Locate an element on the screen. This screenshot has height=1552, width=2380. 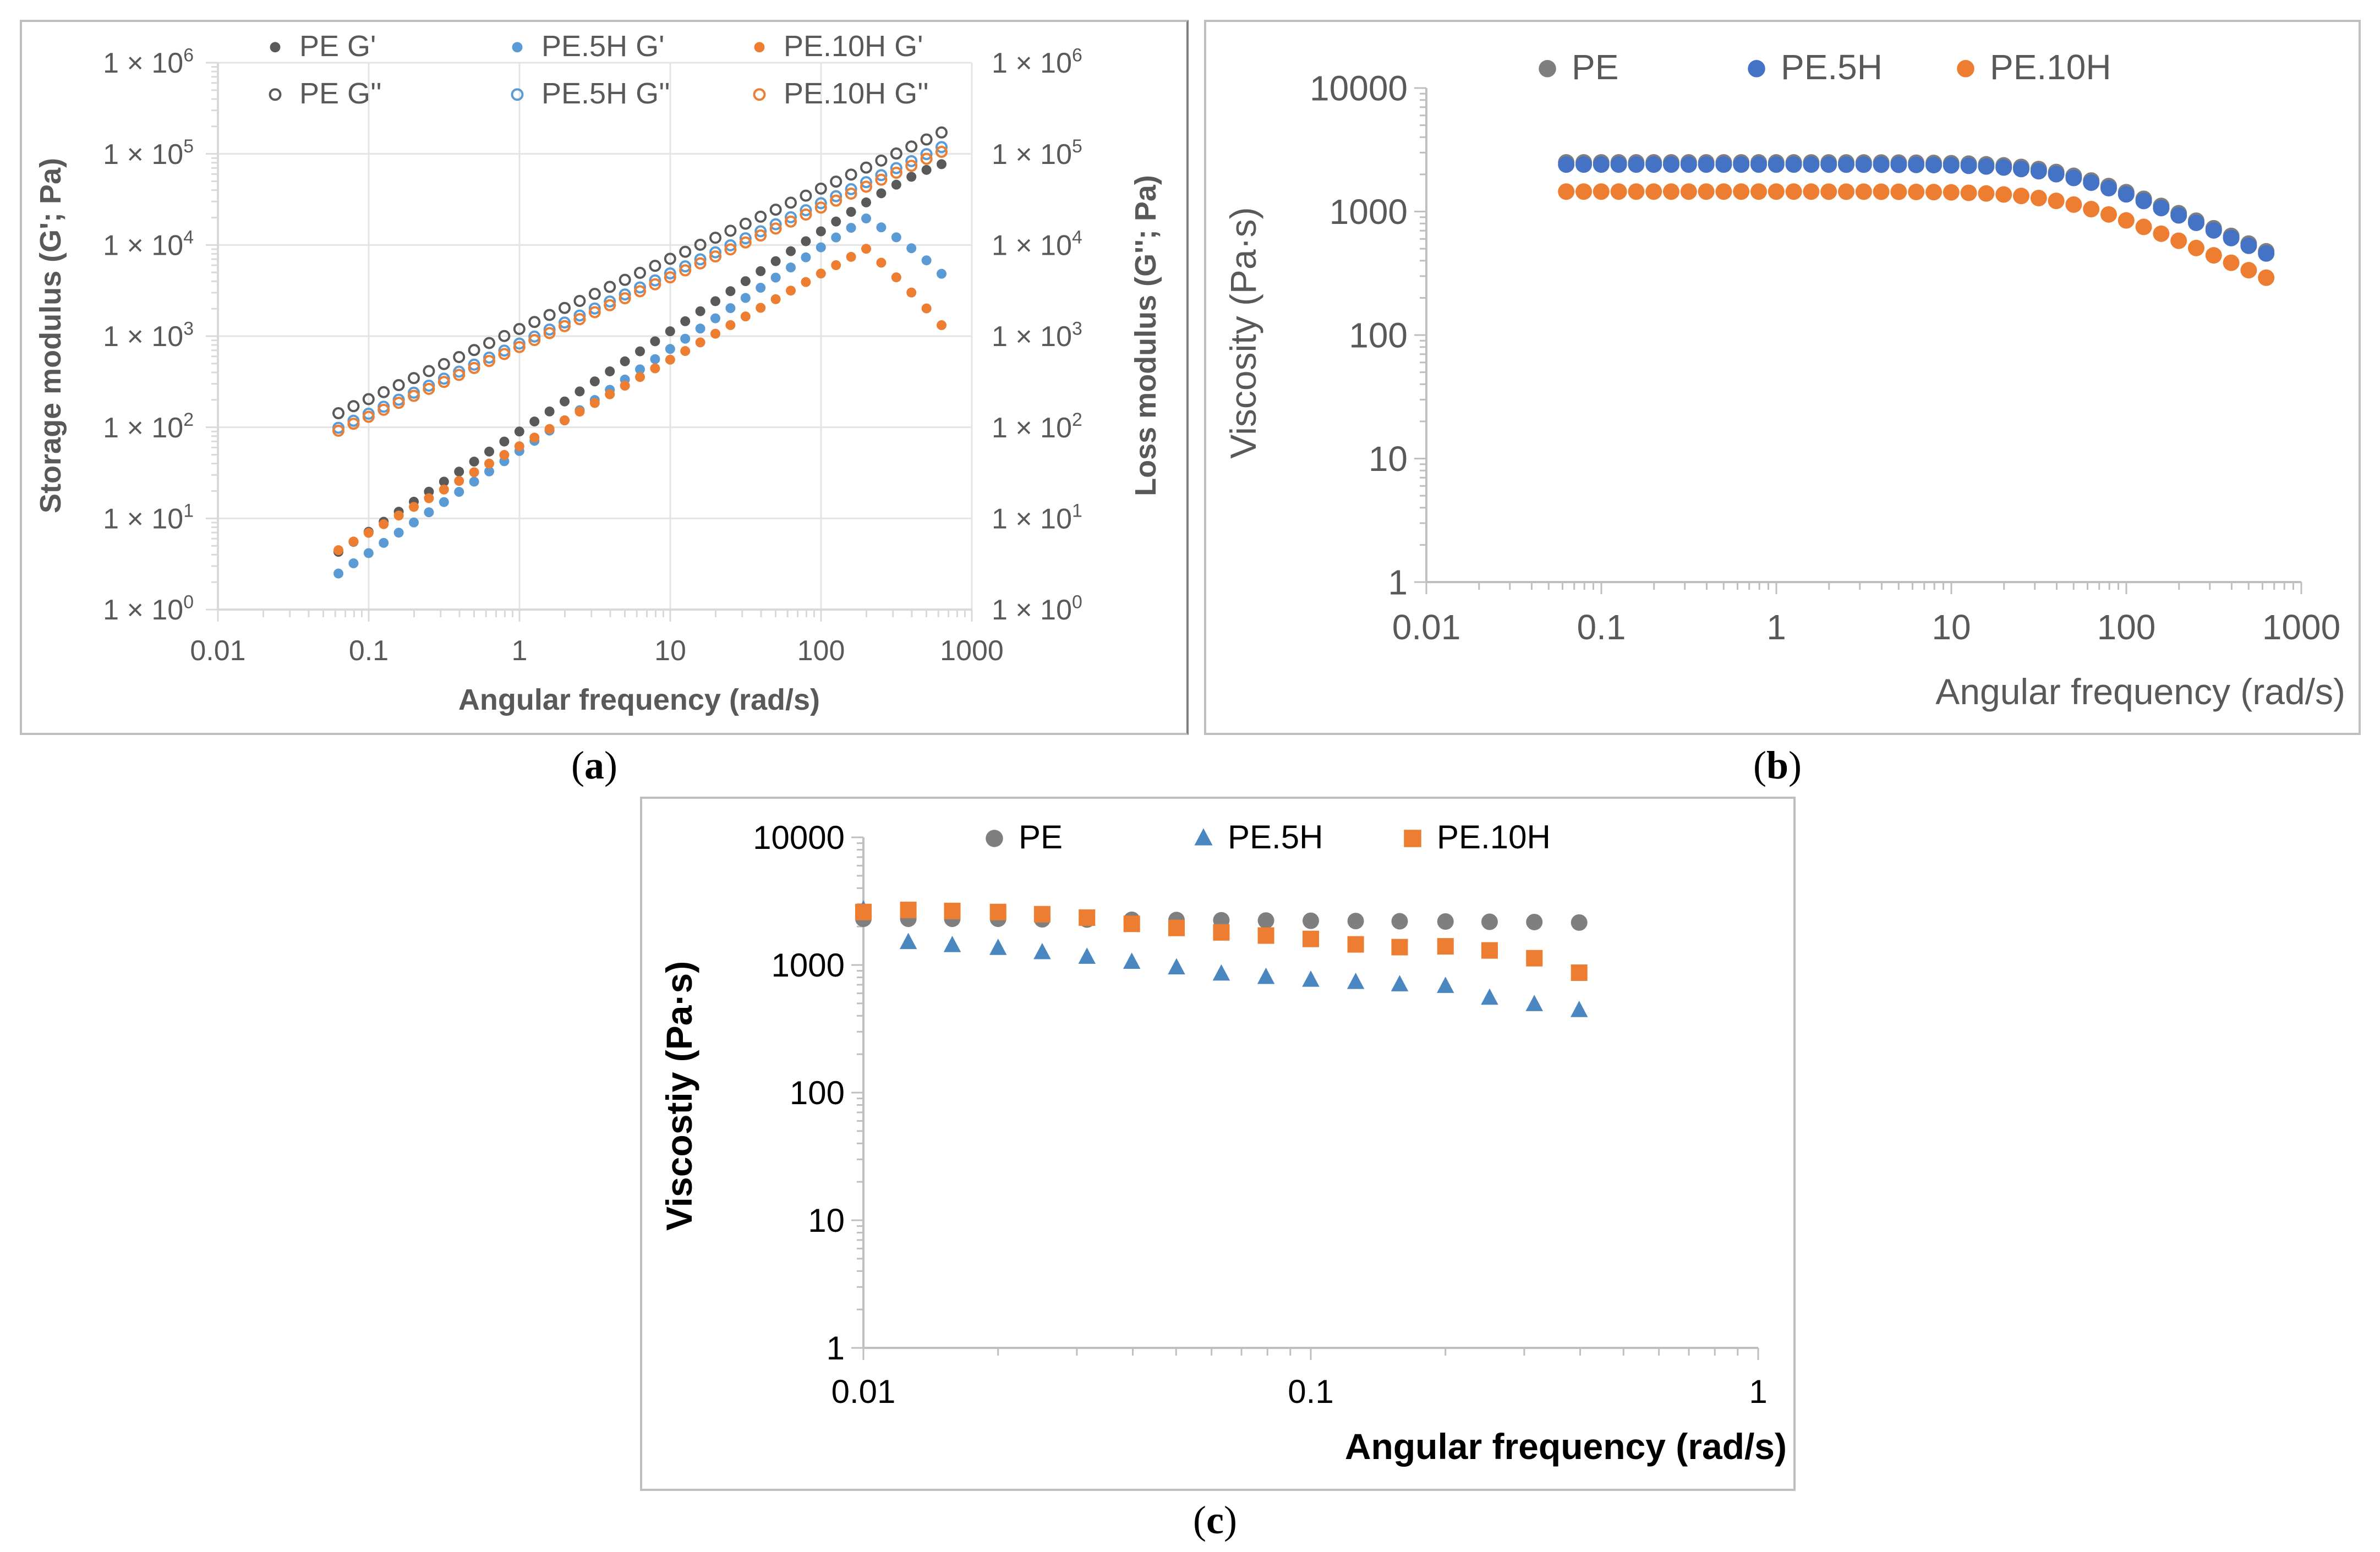
y-tick-label-1: 10 is located at coordinates (1388, 459).